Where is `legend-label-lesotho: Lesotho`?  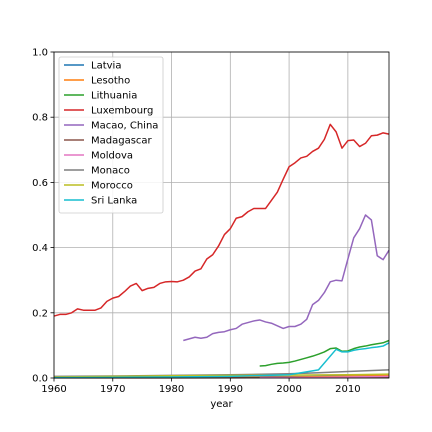
legend-label-lesotho: Lesotho is located at coordinates (110, 81).